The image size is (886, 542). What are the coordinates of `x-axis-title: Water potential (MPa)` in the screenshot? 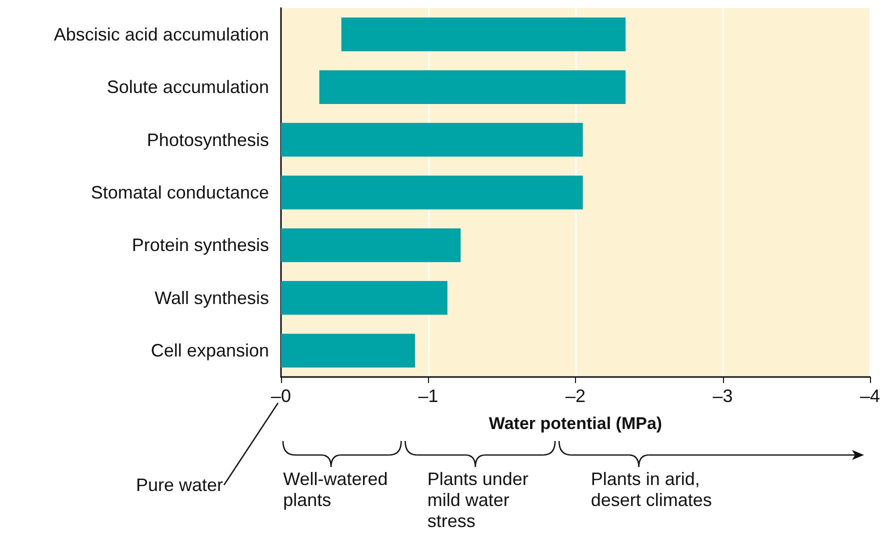 It's located at (575, 423).